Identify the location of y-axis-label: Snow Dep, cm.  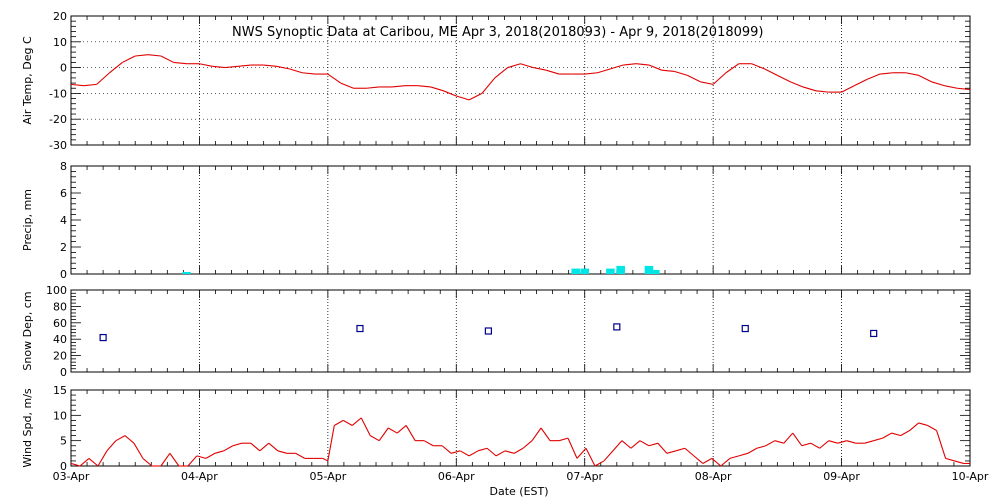
(27, 330).